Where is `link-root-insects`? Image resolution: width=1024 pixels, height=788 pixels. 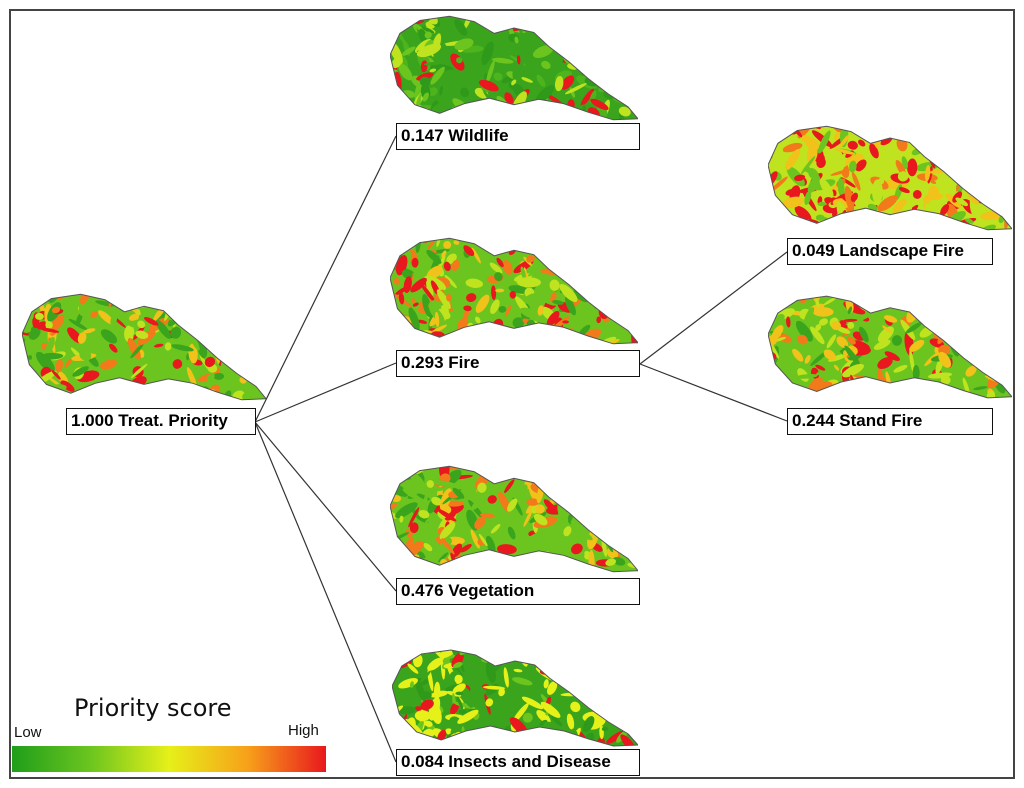
link-root-insects is located at coordinates (325, 592).